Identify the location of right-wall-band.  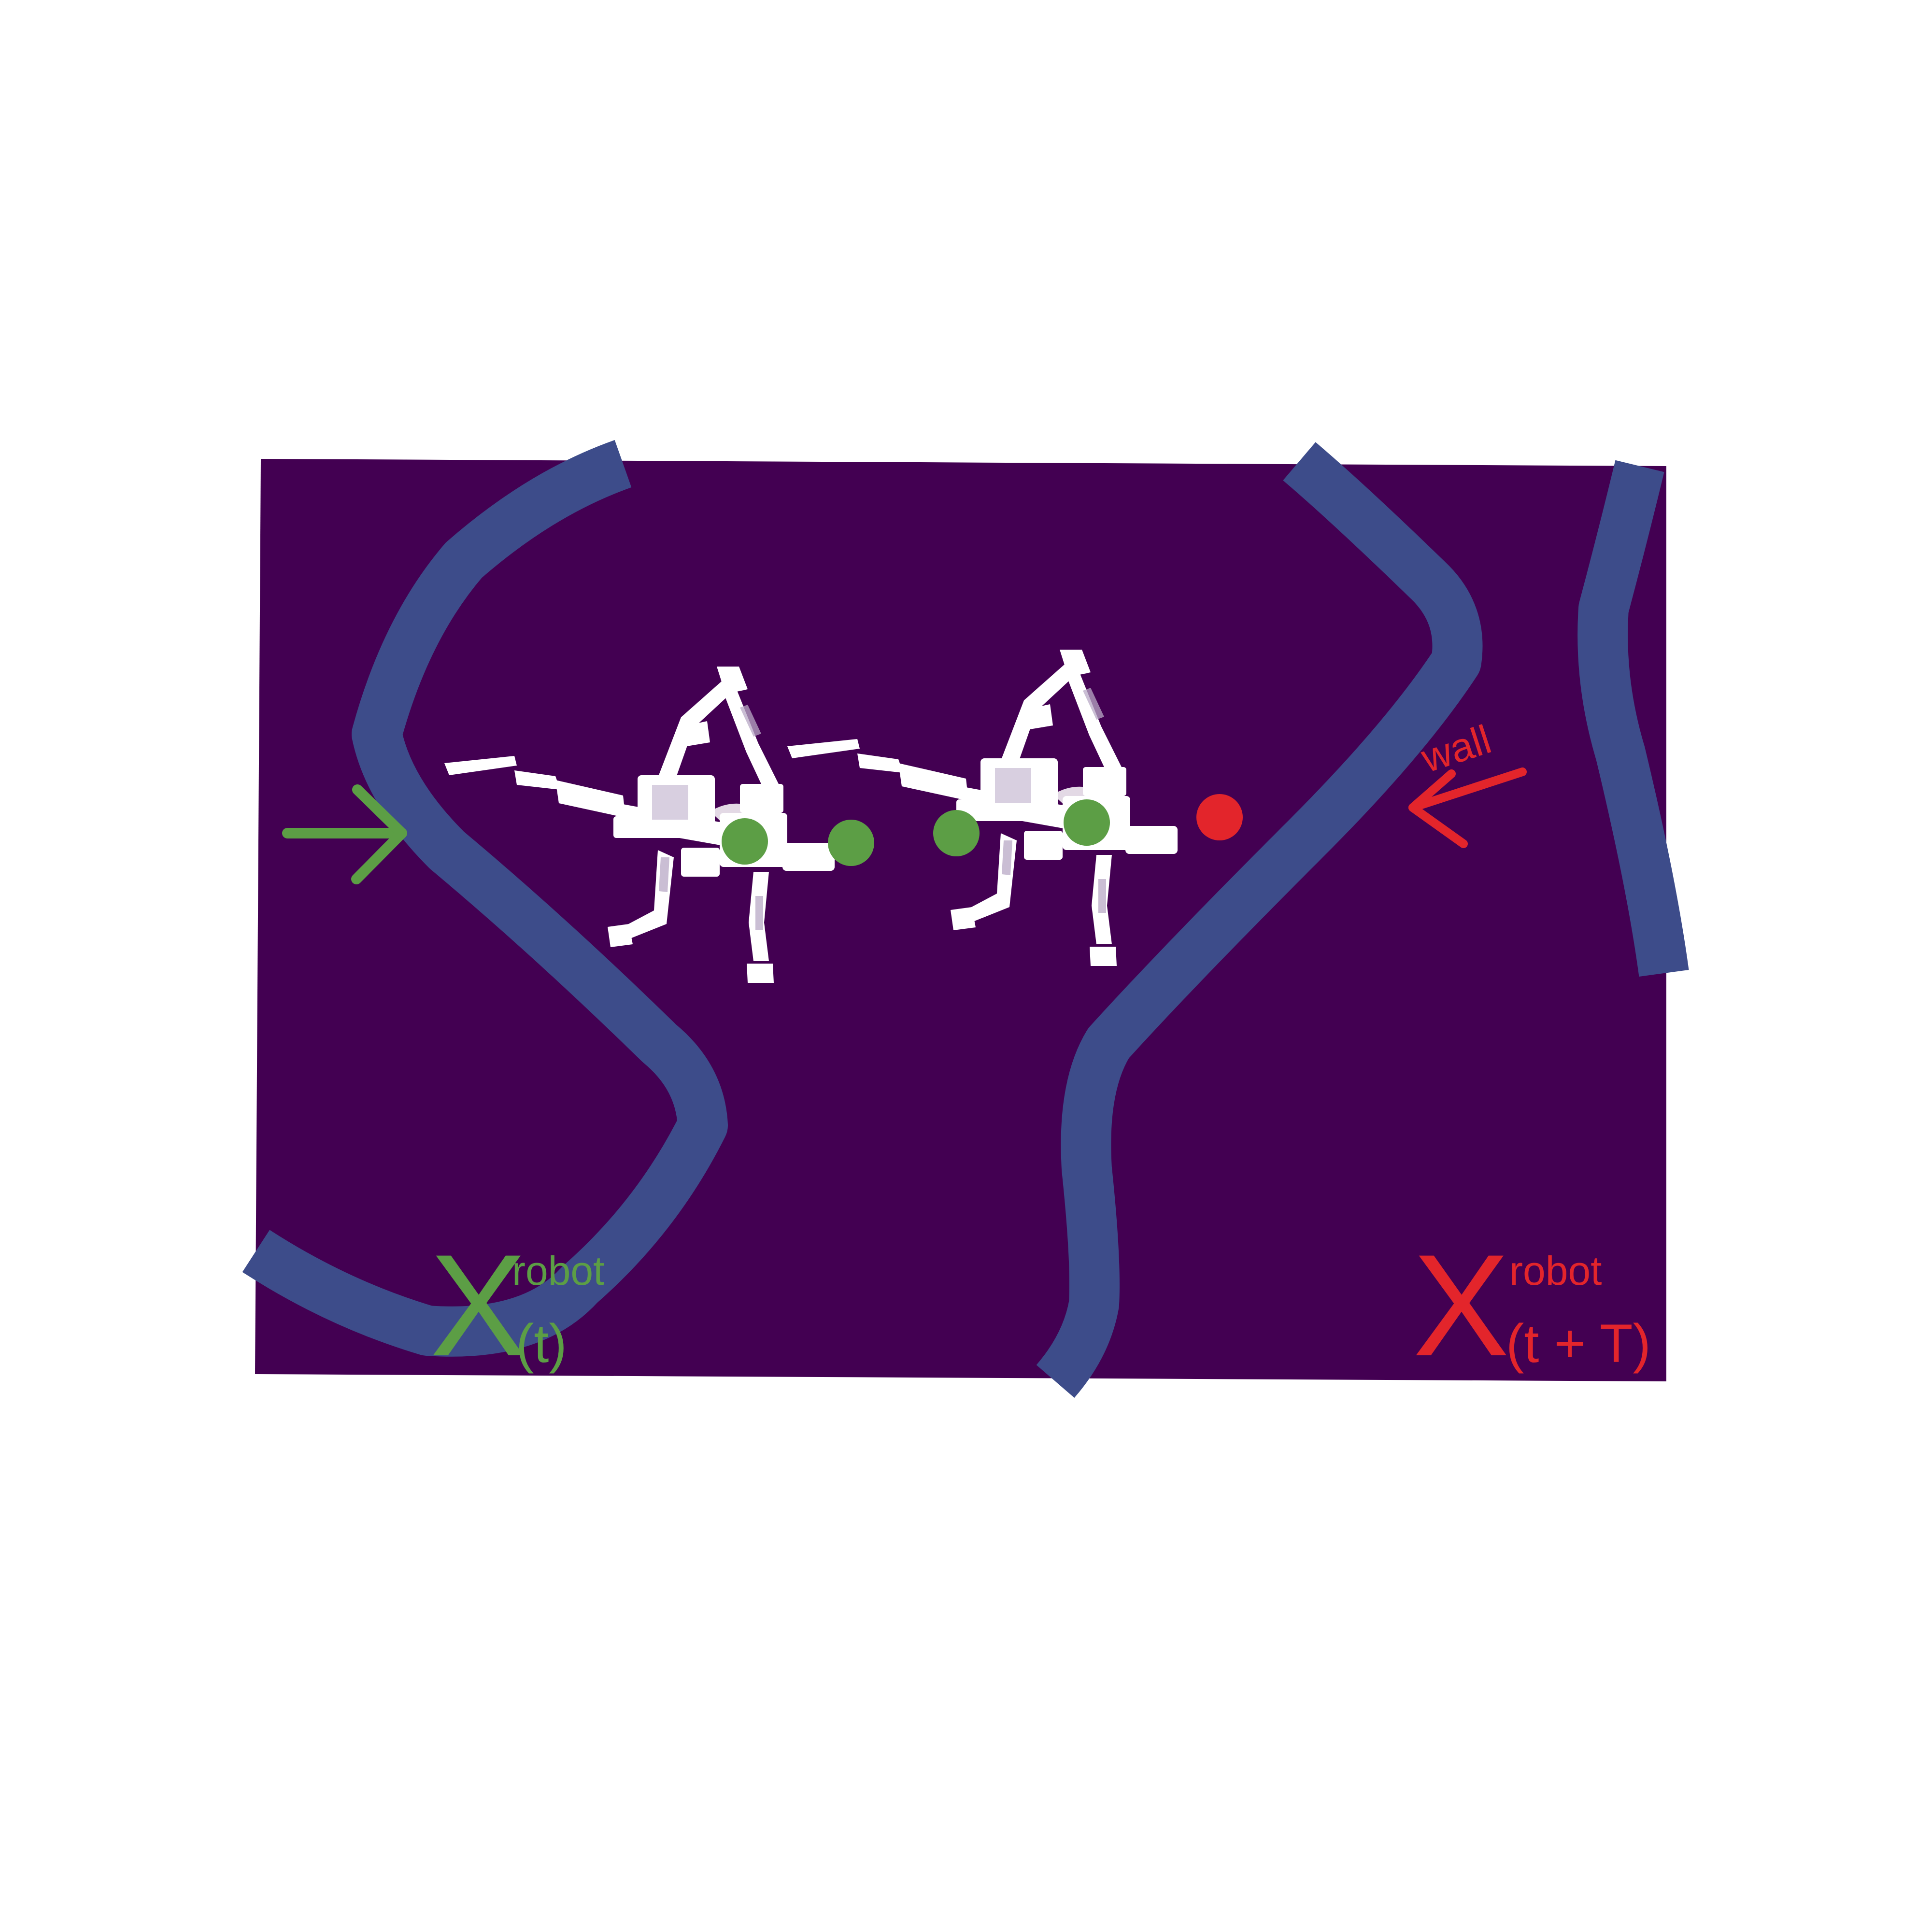
(1633, 718).